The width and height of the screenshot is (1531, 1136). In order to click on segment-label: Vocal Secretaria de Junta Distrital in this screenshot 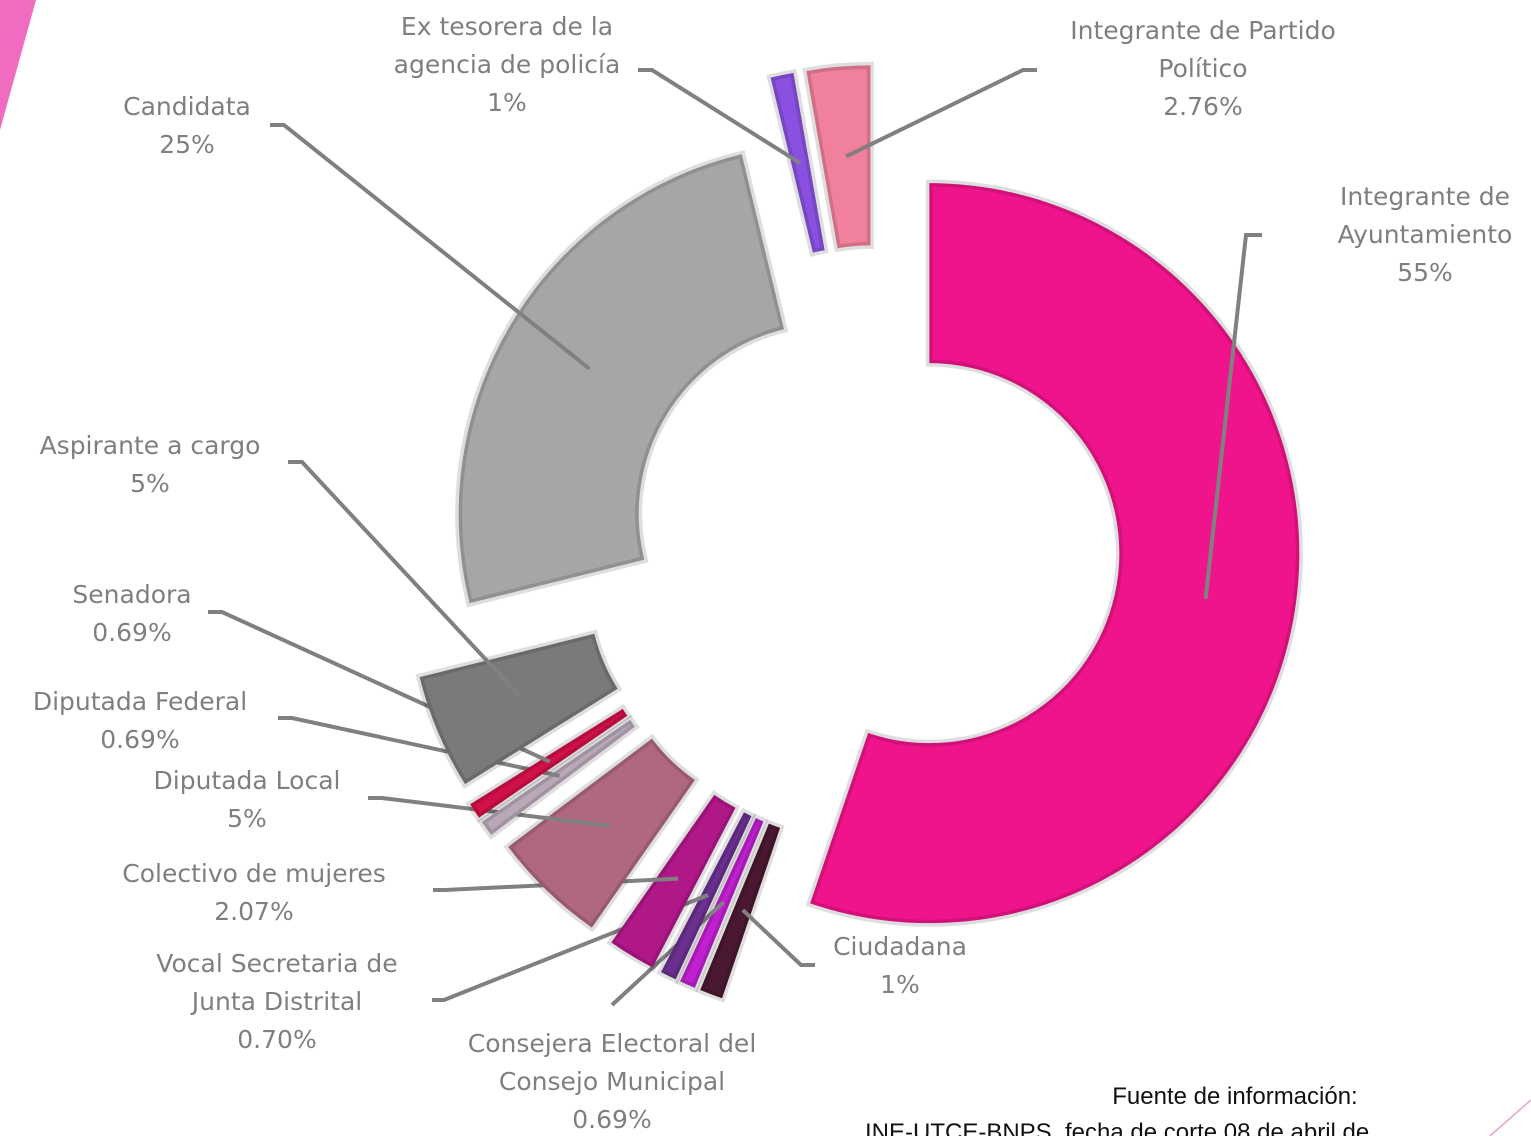, I will do `click(276, 982)`.